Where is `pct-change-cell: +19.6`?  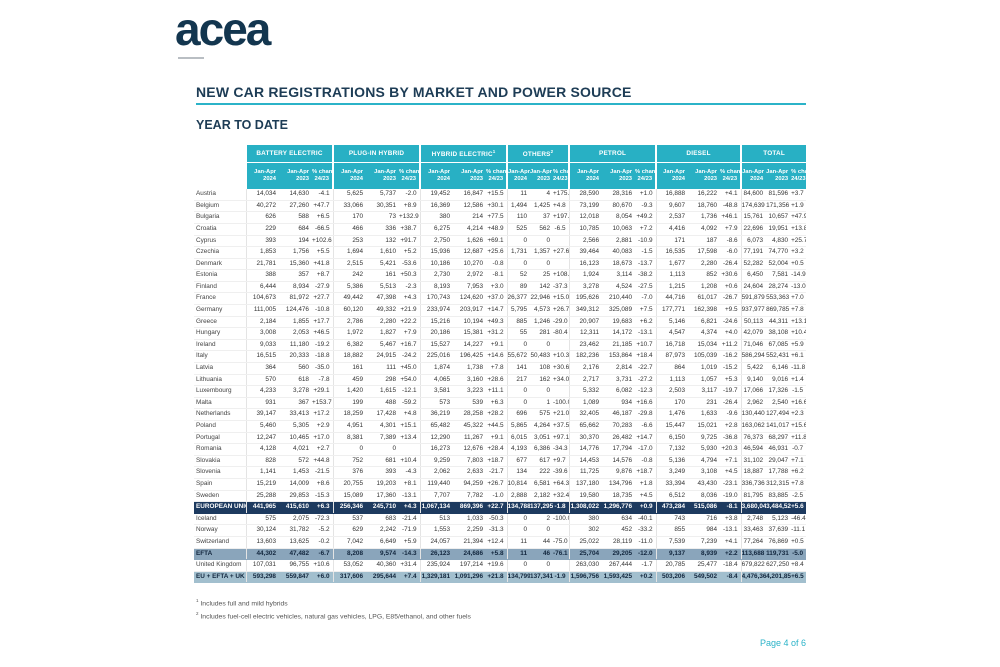 pct-change-cell: +19.6 is located at coordinates (497, 565).